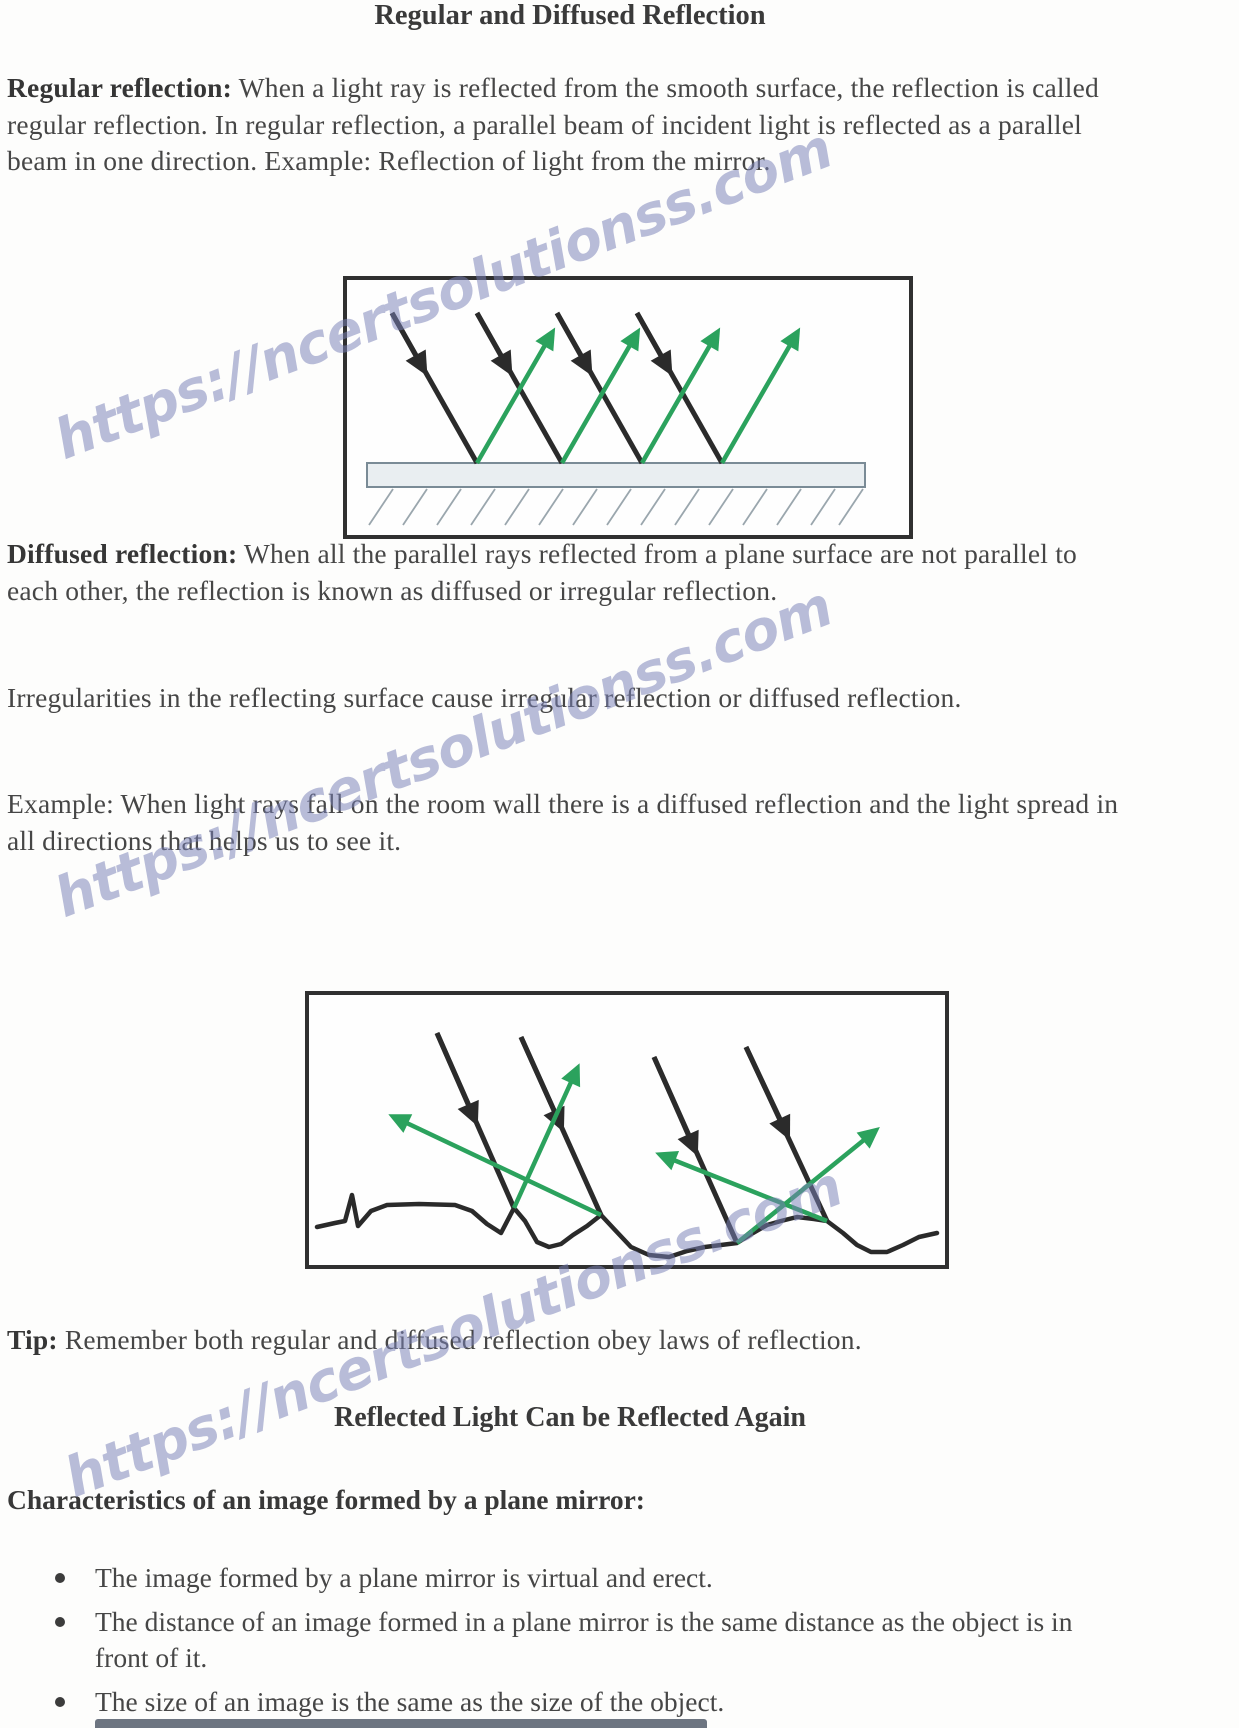 The height and width of the screenshot is (1728, 1239). What do you see at coordinates (638, 396) in the screenshot?
I see `reflected-rays` at bounding box center [638, 396].